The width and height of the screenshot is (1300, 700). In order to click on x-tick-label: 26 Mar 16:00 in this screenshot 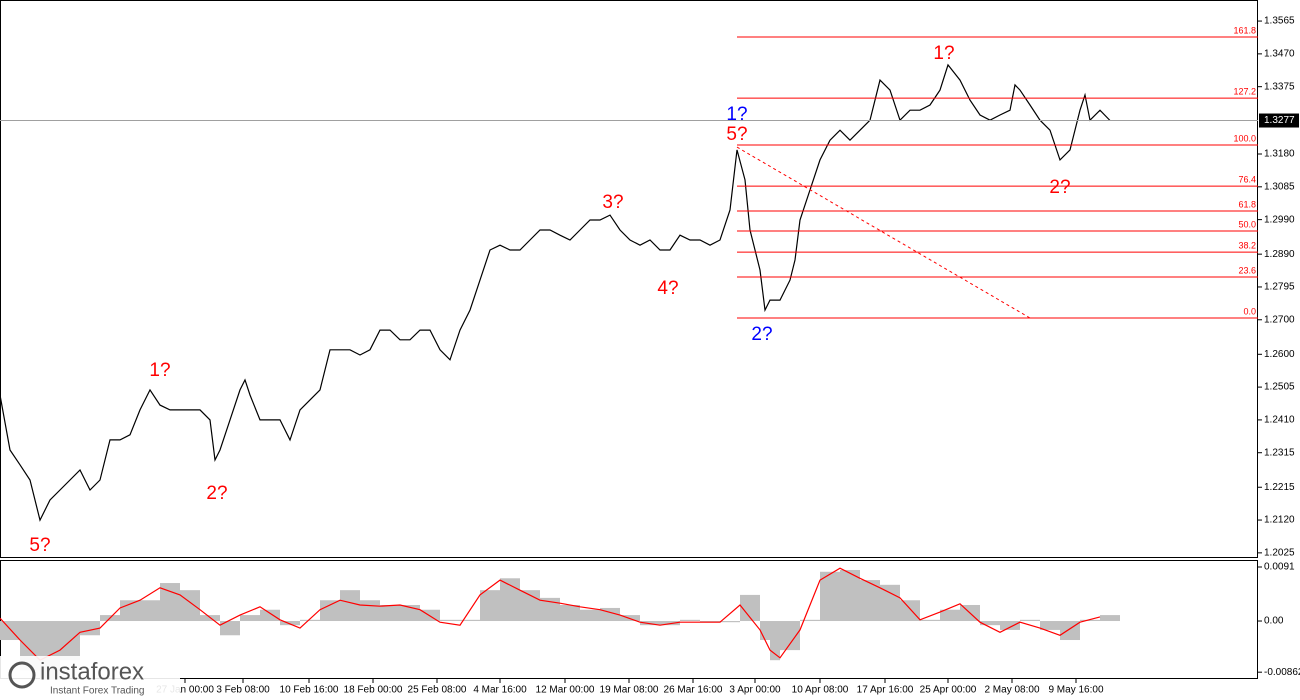, I will do `click(693, 690)`.